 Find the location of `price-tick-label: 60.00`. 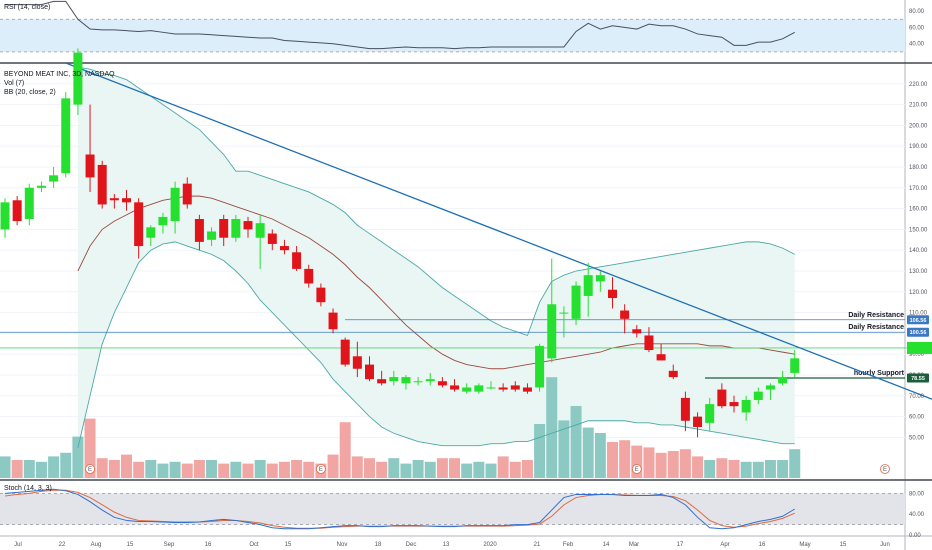

price-tick-label: 60.00 is located at coordinates (917, 418).